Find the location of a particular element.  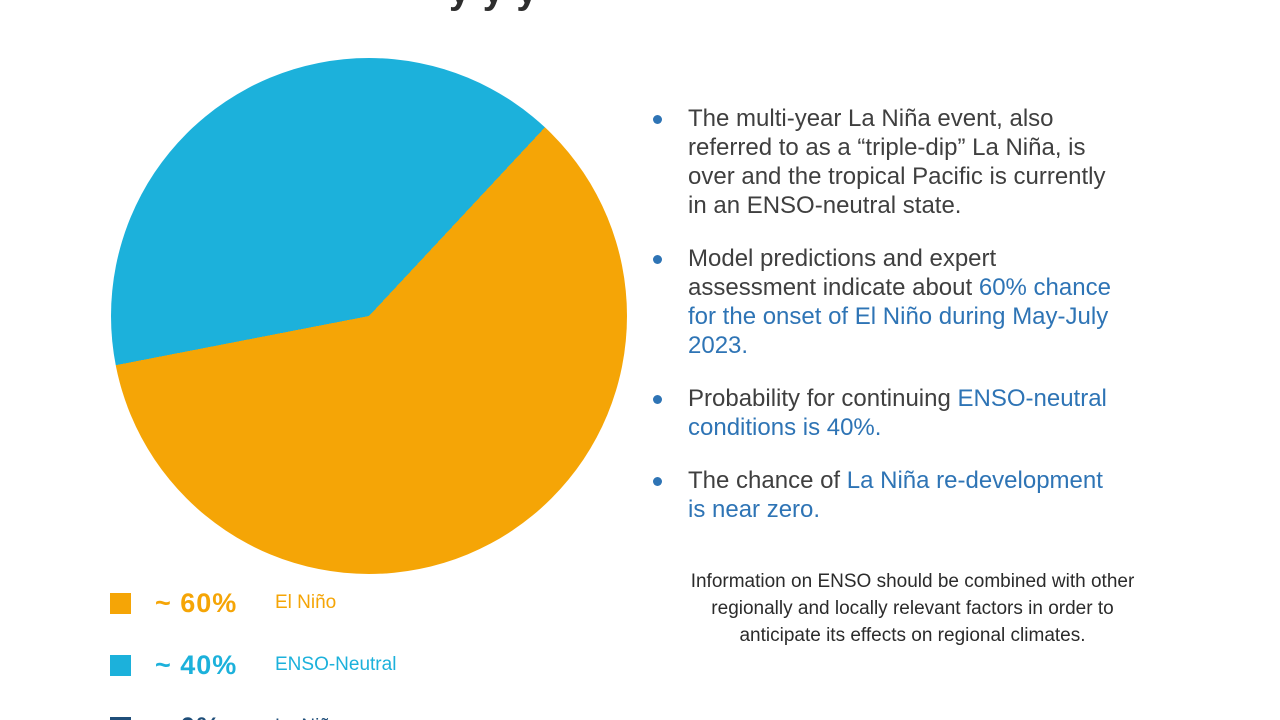

bullet-line: 2023. is located at coordinates (899, 345).